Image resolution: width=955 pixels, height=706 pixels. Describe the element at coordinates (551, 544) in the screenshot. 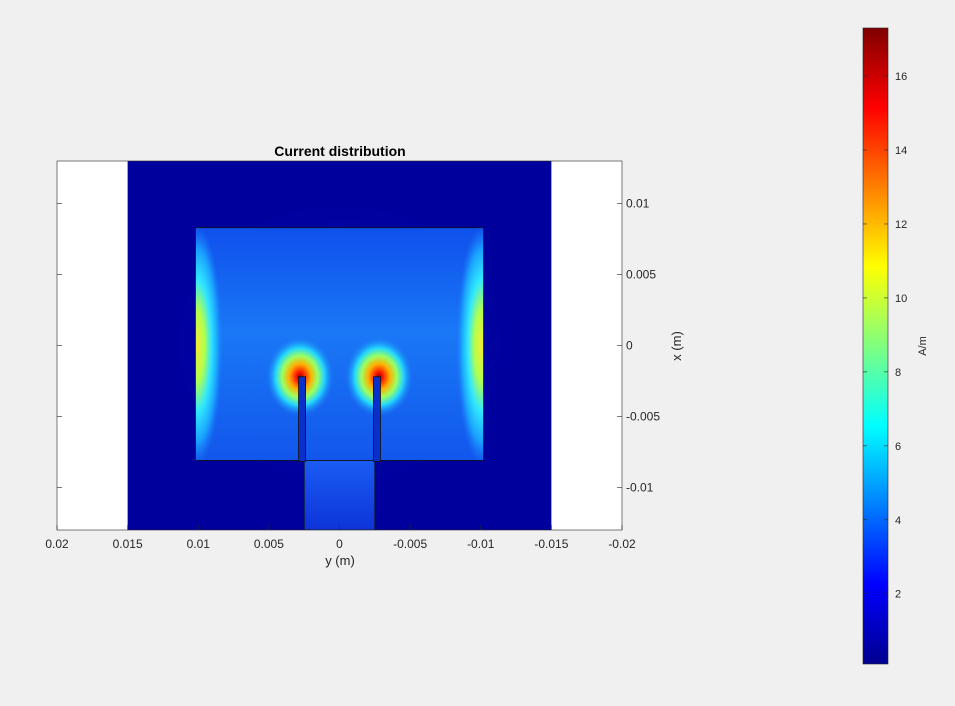

I see `x-tick-label: -0.015` at that location.